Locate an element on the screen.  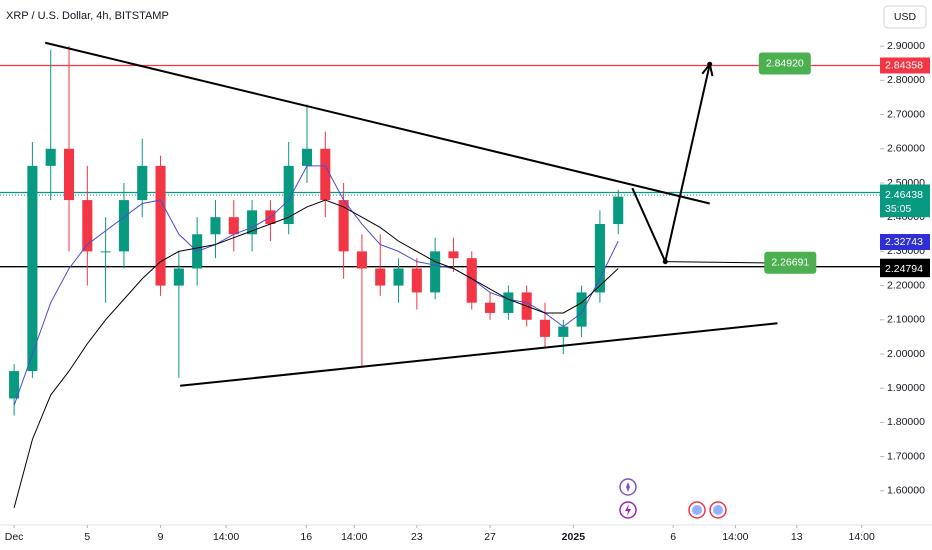
y-tick-label: 2.80000 is located at coordinates (906, 80).